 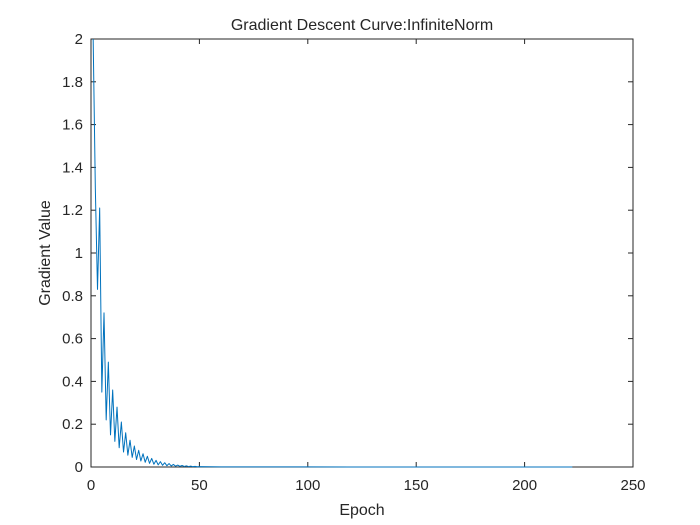 I want to click on y-tick-label: 0.8, so click(x=72, y=296).